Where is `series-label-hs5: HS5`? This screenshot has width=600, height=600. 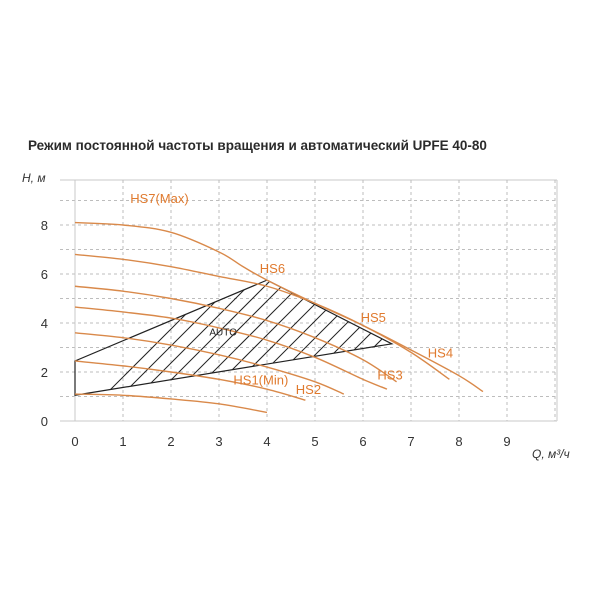 series-label-hs5: HS5 is located at coordinates (373, 317).